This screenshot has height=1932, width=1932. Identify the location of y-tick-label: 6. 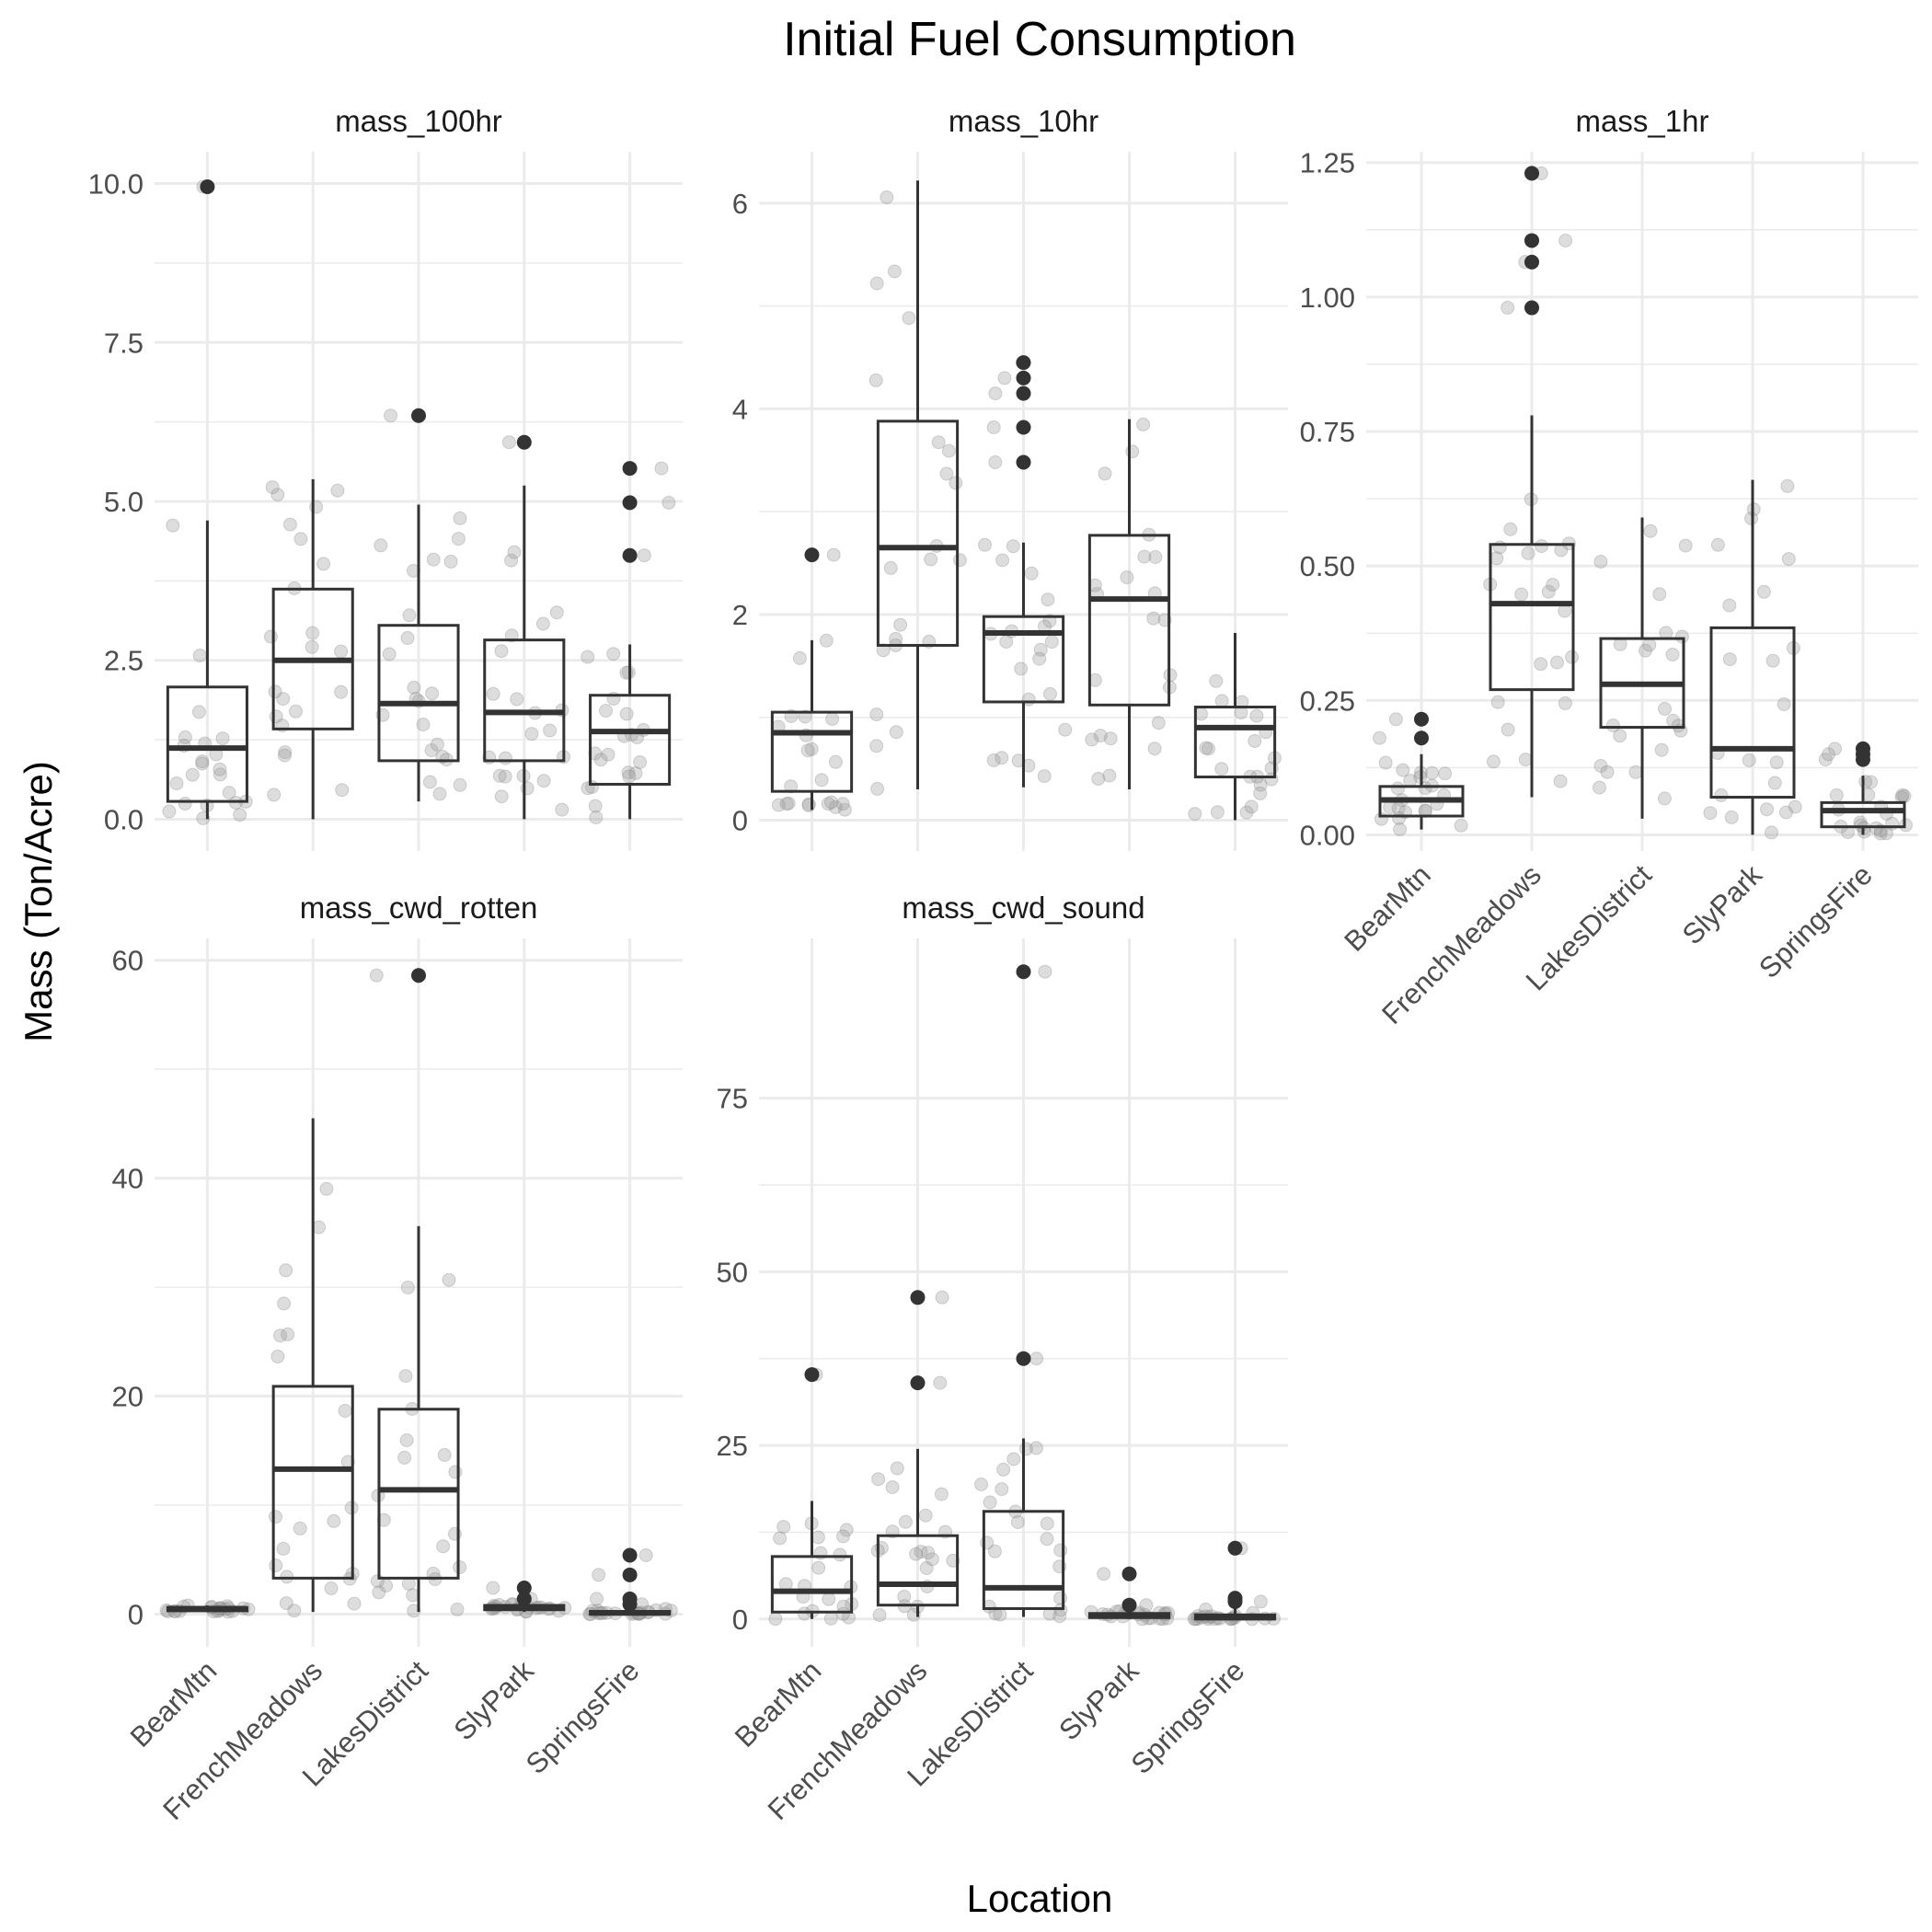
(740, 204).